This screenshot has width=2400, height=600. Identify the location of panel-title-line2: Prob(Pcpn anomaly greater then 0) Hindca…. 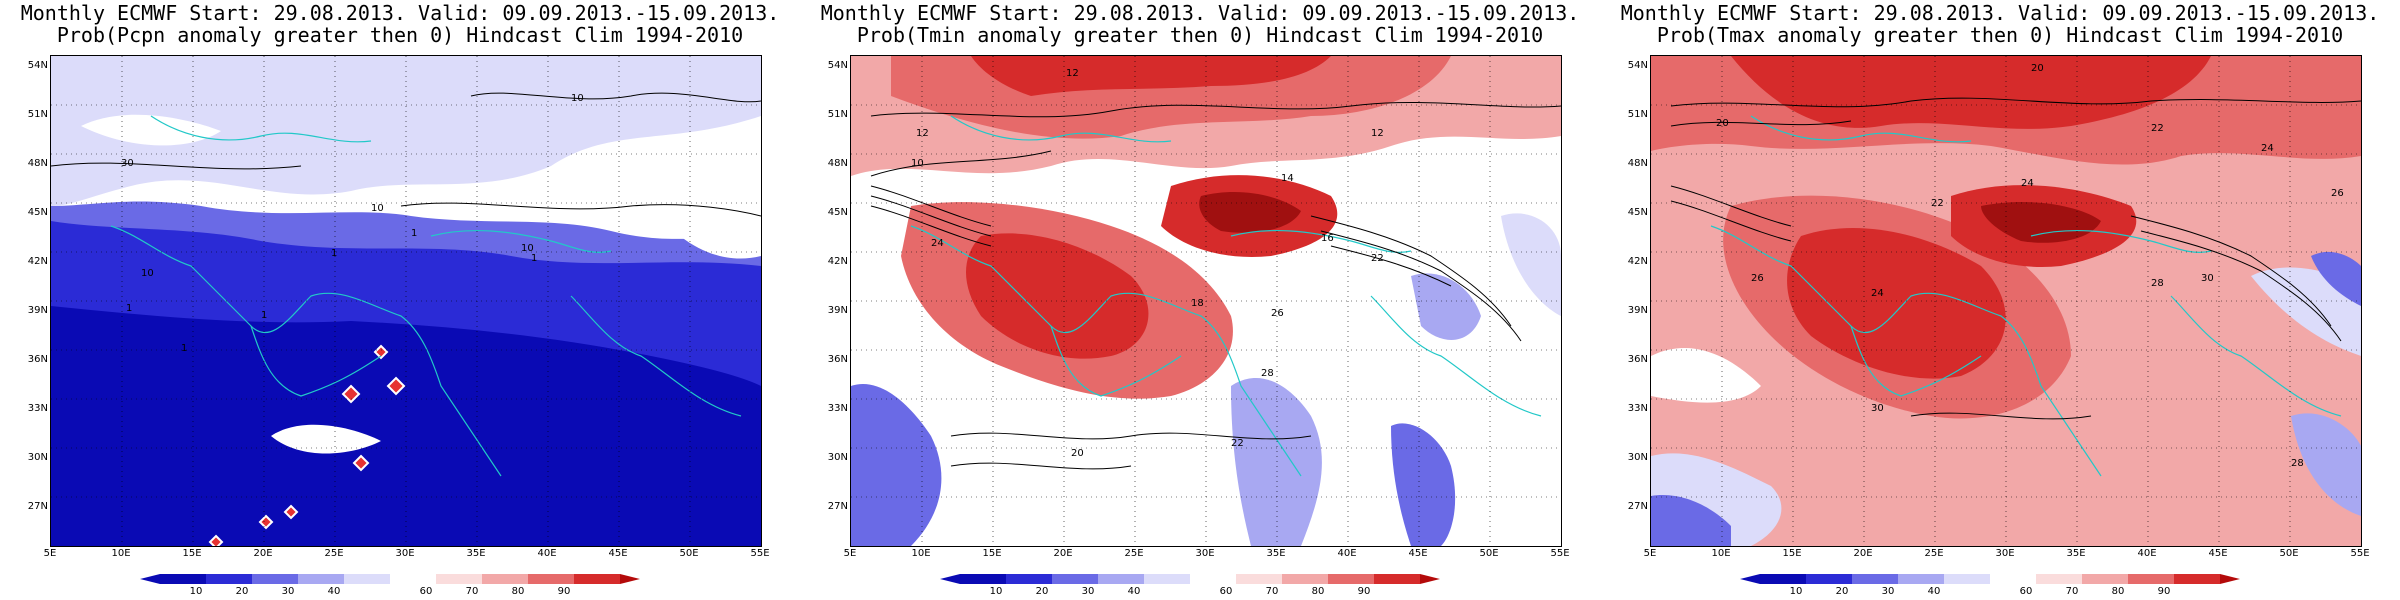
(400, 35).